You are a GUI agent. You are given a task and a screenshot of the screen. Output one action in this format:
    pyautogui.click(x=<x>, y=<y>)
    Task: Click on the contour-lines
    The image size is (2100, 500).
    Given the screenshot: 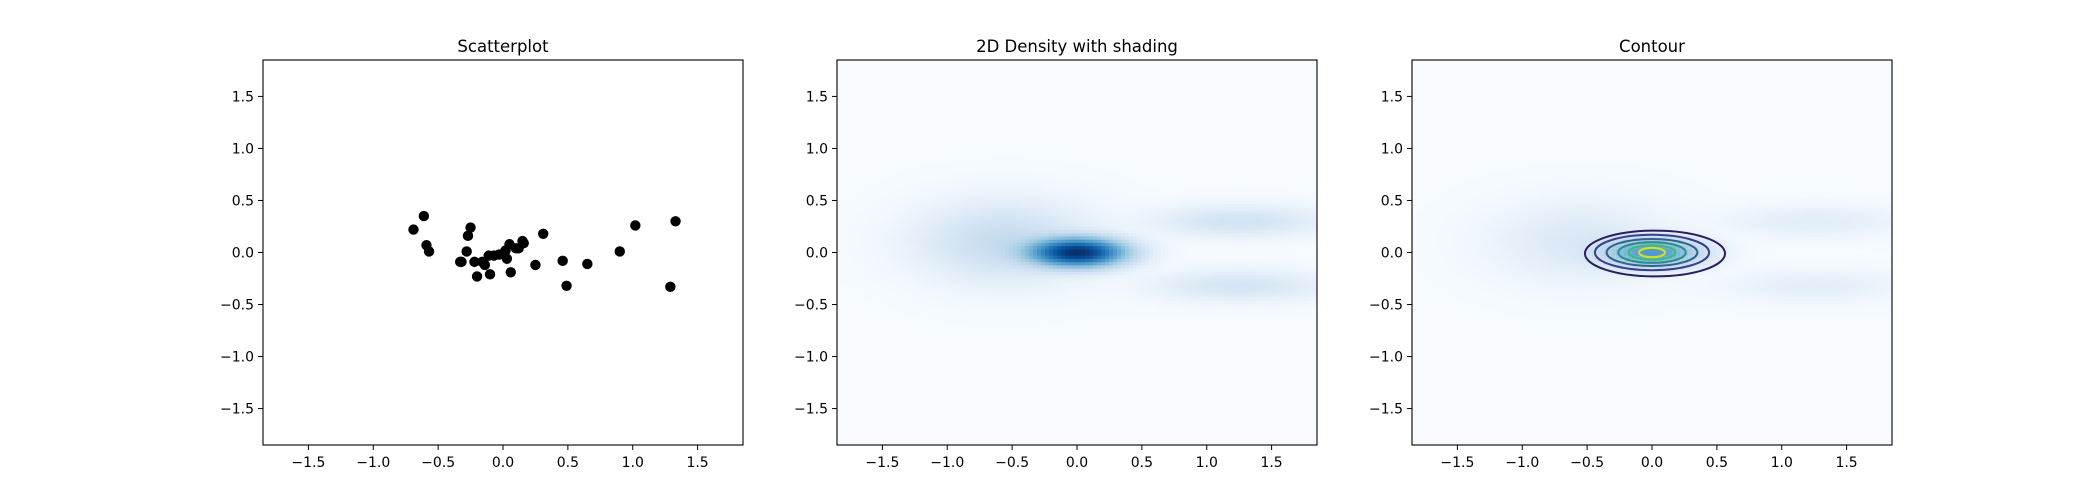 What is the action you would take?
    pyautogui.click(x=1655, y=253)
    